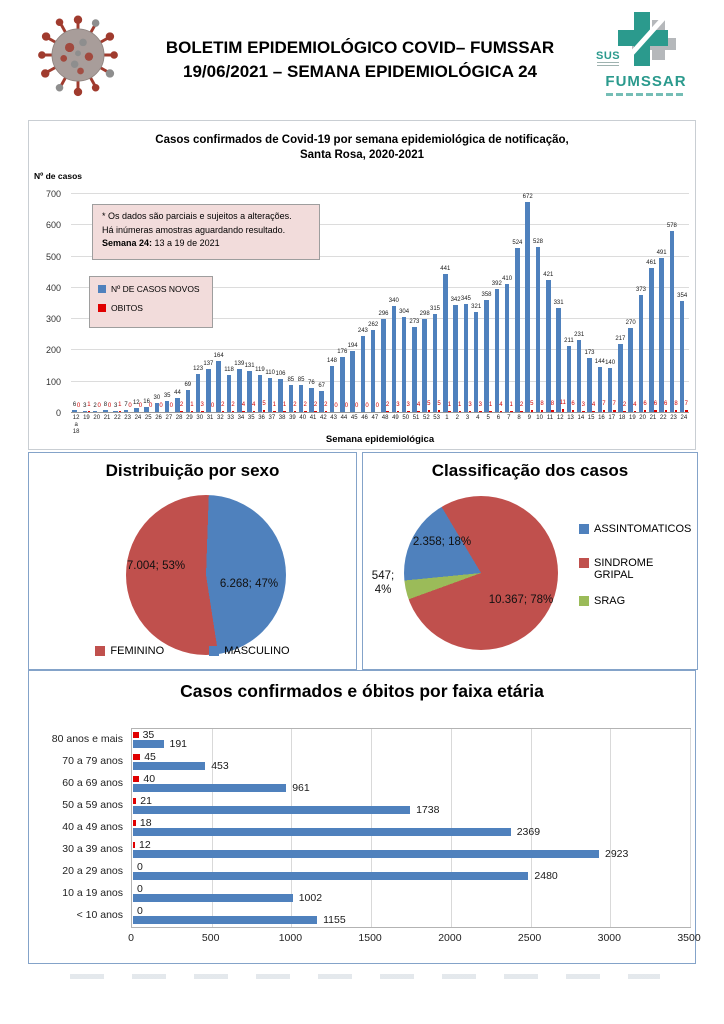 The width and height of the screenshot is (724, 1024). What do you see at coordinates (157, 397) in the screenshot?
I see `casos-novos-value-label: 30` at bounding box center [157, 397].